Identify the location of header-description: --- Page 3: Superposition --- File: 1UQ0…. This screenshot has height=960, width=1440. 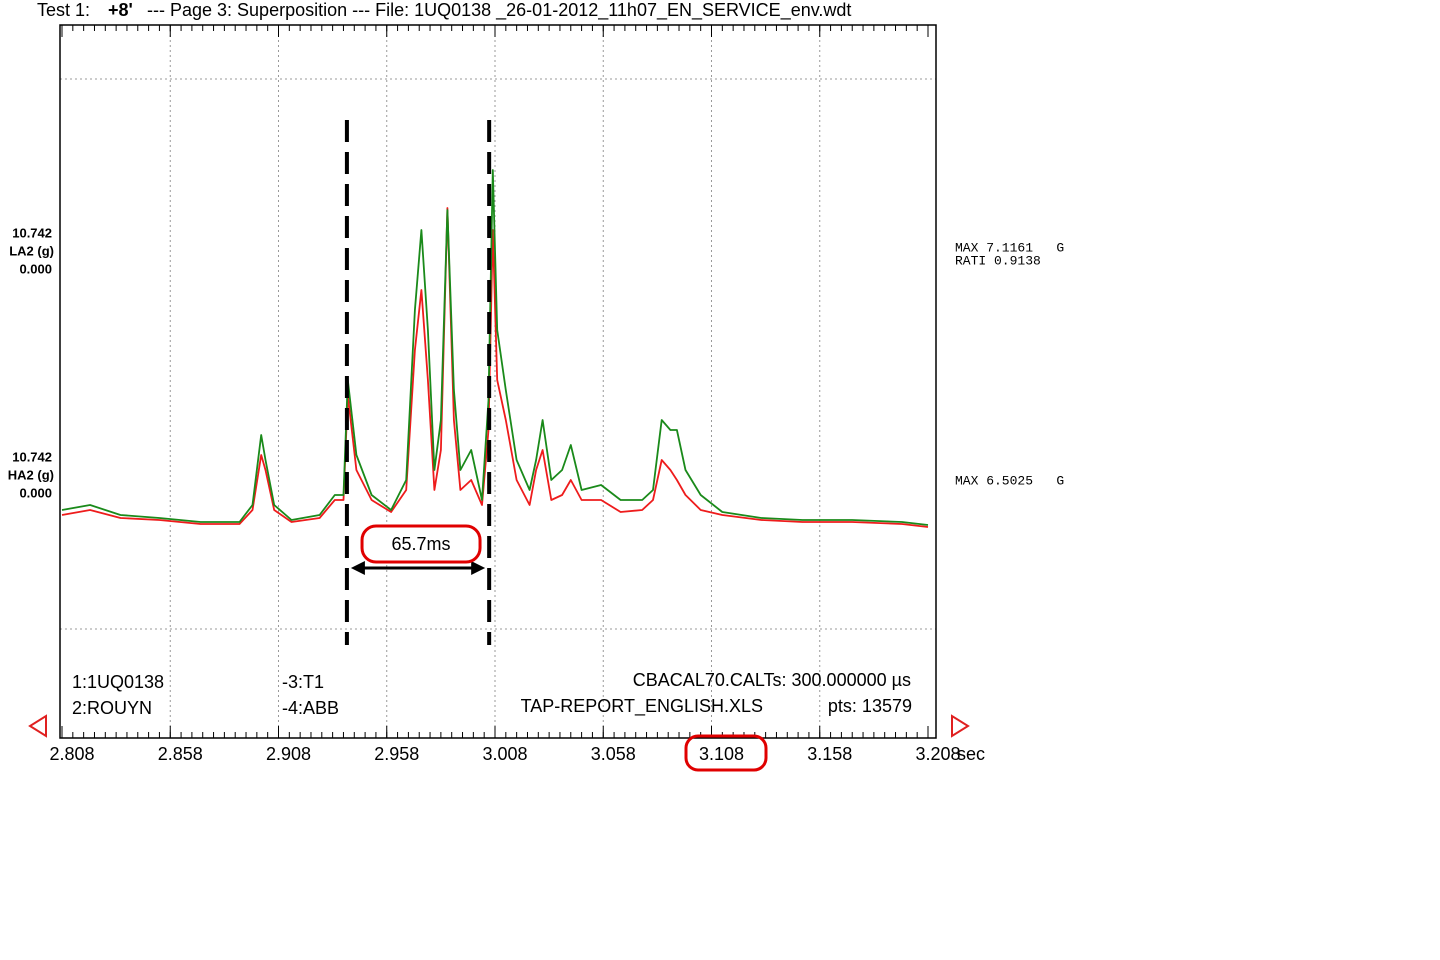
(499, 10).